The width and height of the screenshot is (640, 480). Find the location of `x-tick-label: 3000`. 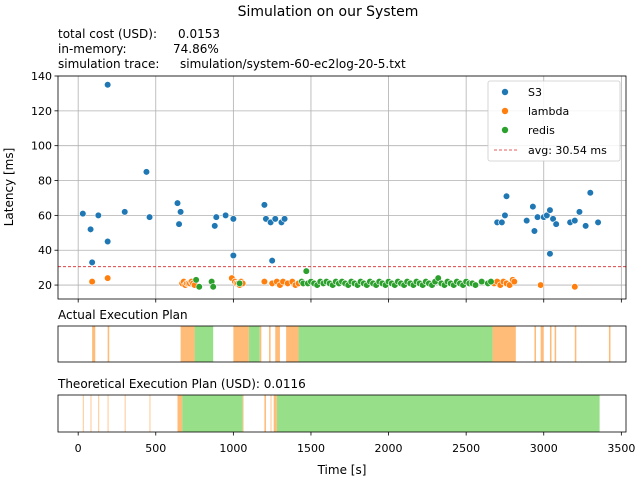

x-tick-label: 3000 is located at coordinates (544, 448).